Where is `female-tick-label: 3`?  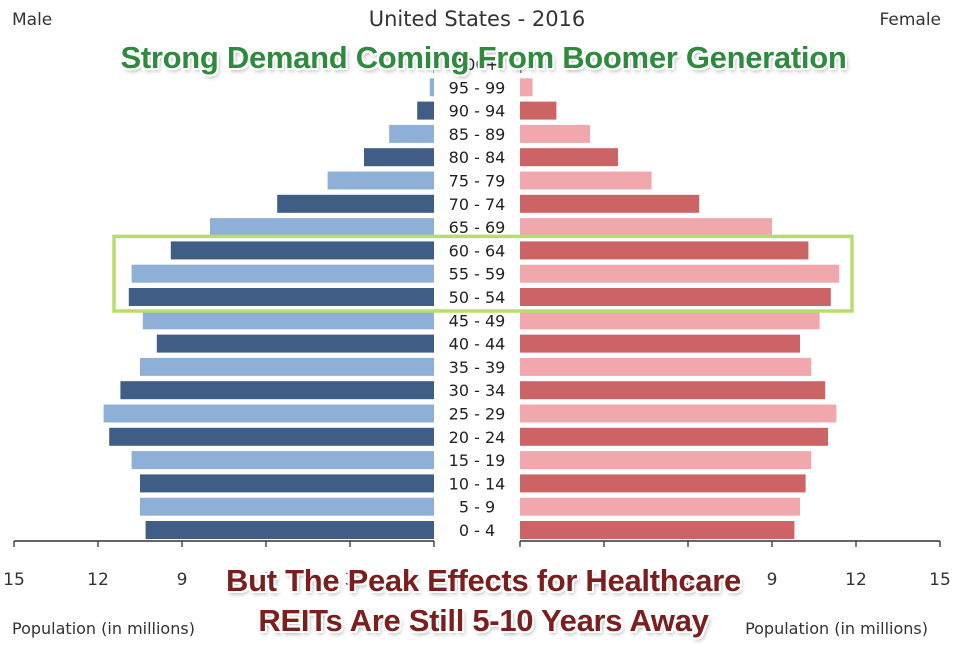 female-tick-label: 3 is located at coordinates (604, 580).